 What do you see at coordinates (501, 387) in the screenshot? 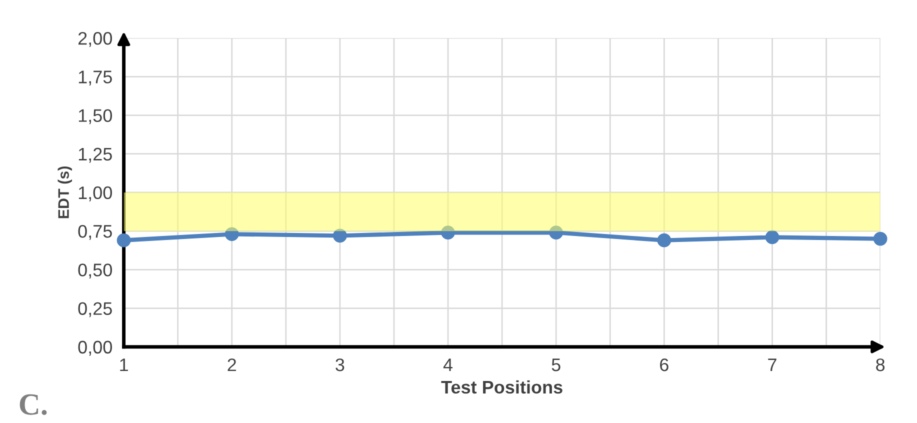
I see `x-axis-title: Test Positions` at bounding box center [501, 387].